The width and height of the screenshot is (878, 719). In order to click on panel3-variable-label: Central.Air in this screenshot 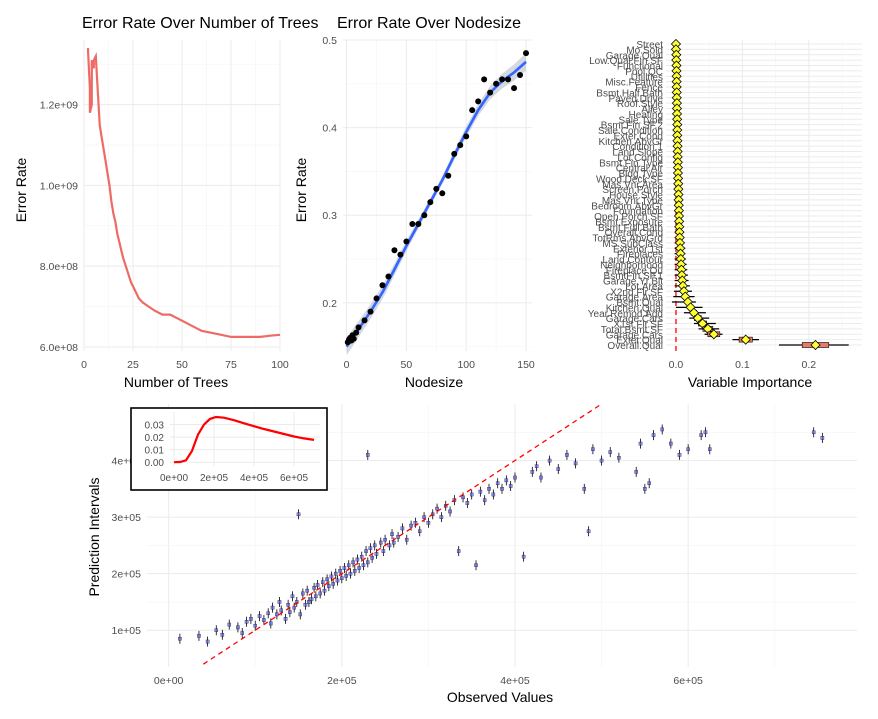, I will do `click(640, 169)`.